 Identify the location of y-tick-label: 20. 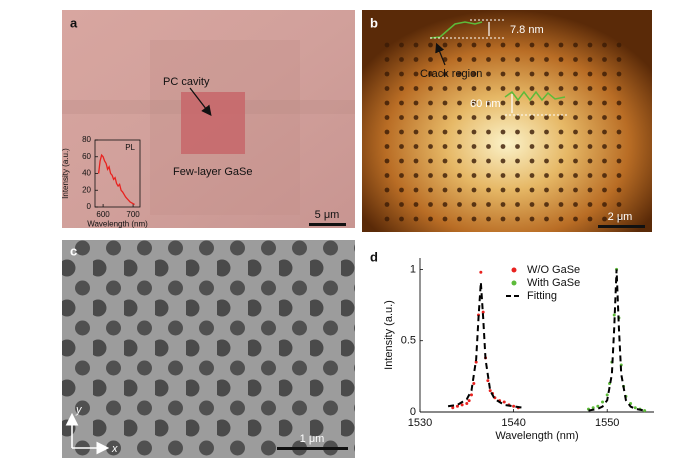
(86, 189).